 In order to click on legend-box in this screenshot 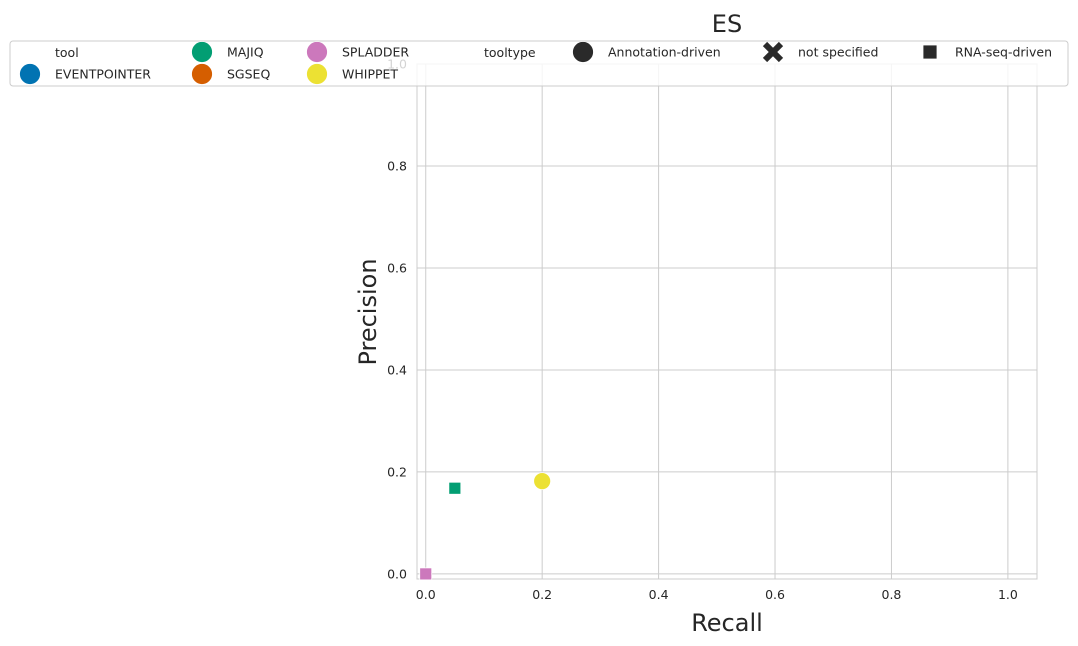, I will do `click(539, 63)`.